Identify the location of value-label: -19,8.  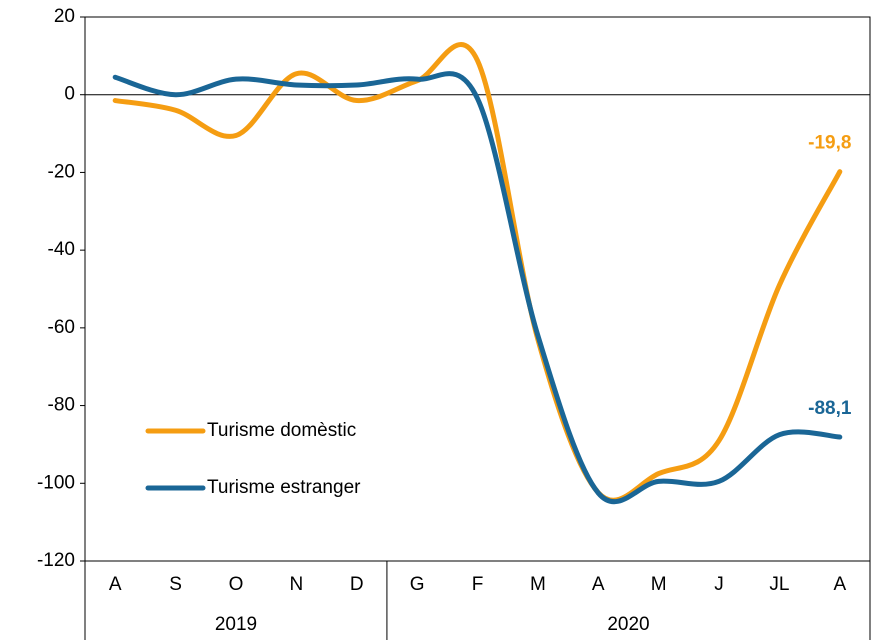
(829, 143).